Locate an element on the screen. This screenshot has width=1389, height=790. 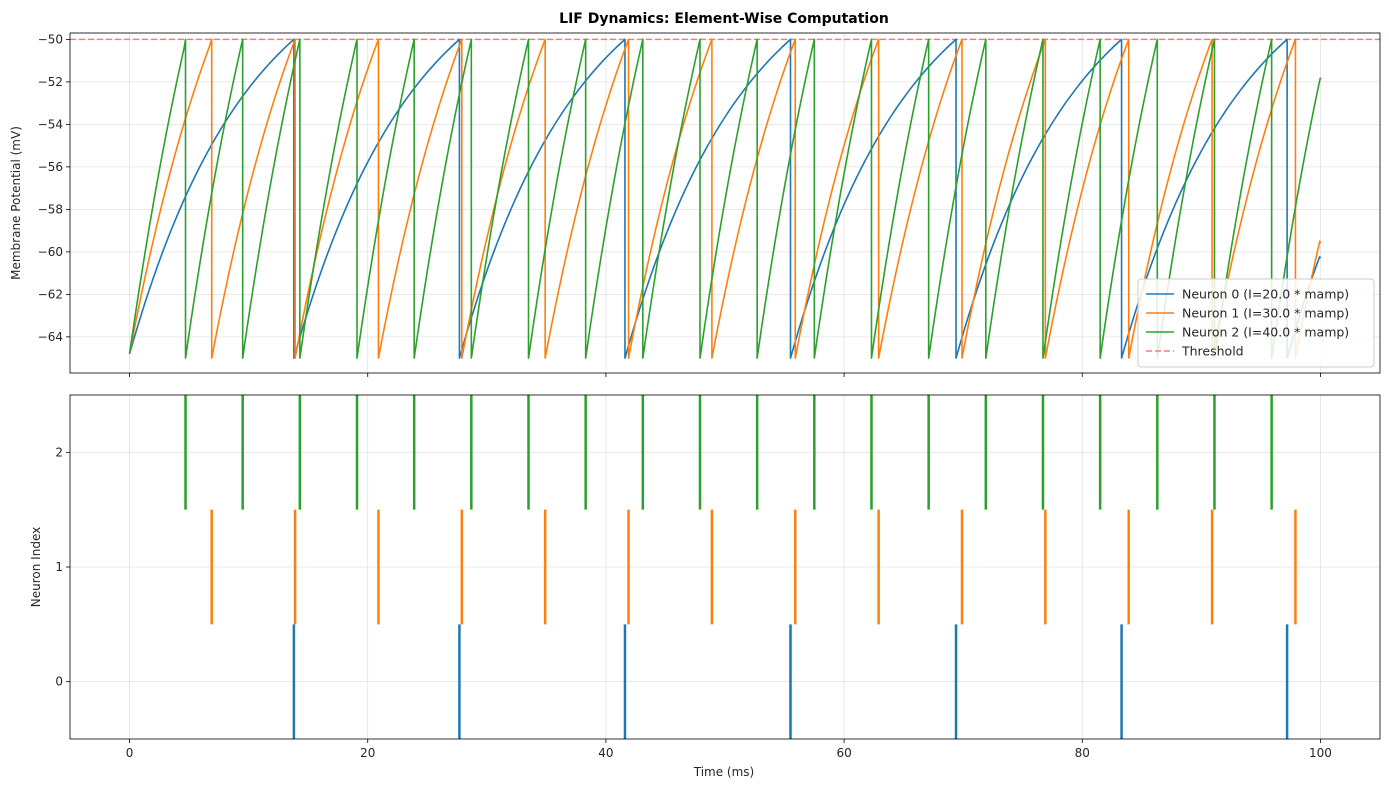
bottom-y-tick-label: 1 is located at coordinates (59, 567).